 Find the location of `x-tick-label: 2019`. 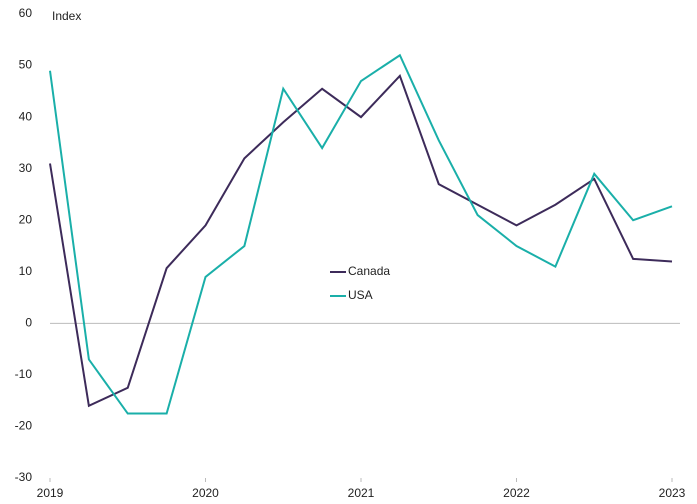

x-tick-label: 2019 is located at coordinates (50, 493).